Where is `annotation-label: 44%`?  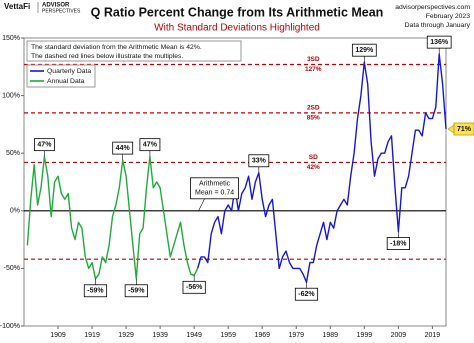 annotation-label: 44% is located at coordinates (123, 148).